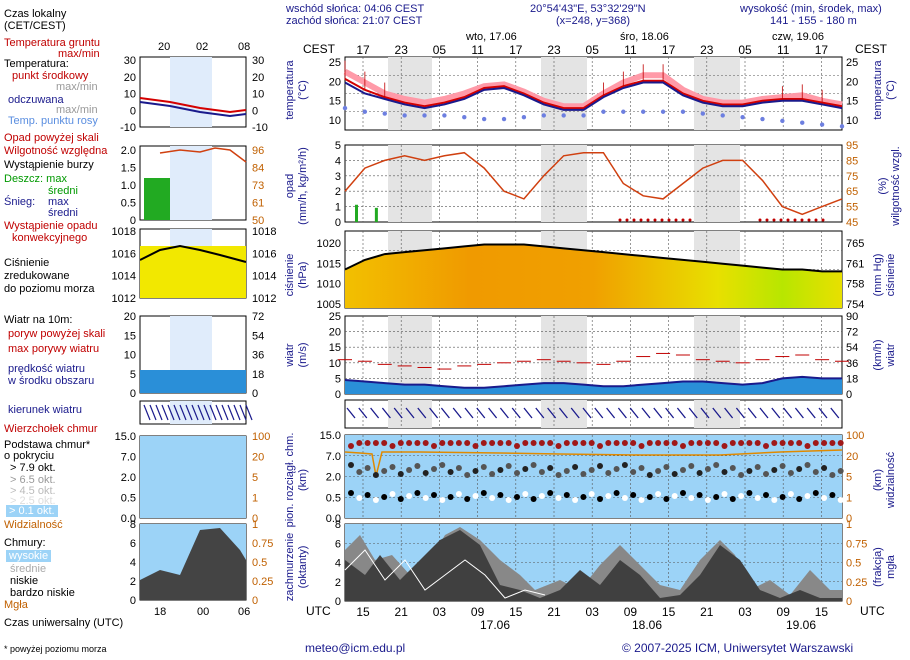  I want to click on leg-temp-l-0: 30, so click(130, 61).